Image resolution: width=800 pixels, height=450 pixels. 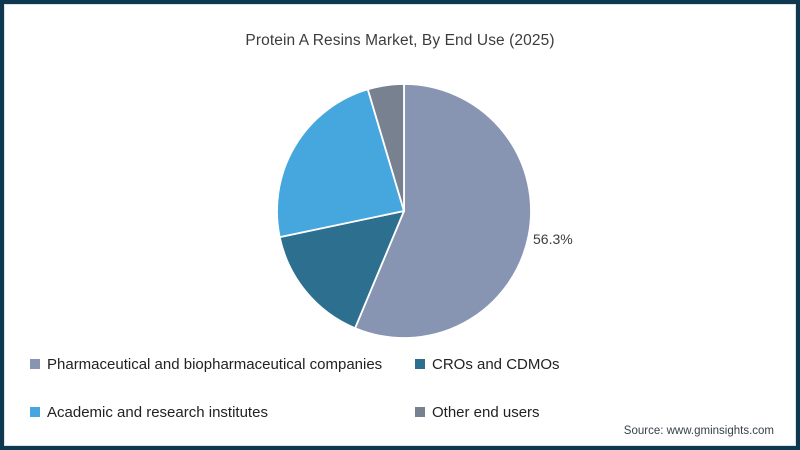 I want to click on source-note: Source: www.gminsights.com, so click(x=698, y=431).